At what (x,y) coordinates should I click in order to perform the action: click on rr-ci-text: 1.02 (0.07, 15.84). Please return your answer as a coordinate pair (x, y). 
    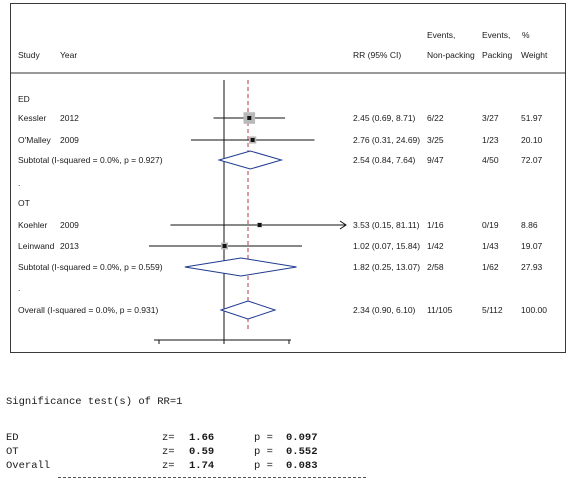
    Looking at the image, I should click on (386, 246).